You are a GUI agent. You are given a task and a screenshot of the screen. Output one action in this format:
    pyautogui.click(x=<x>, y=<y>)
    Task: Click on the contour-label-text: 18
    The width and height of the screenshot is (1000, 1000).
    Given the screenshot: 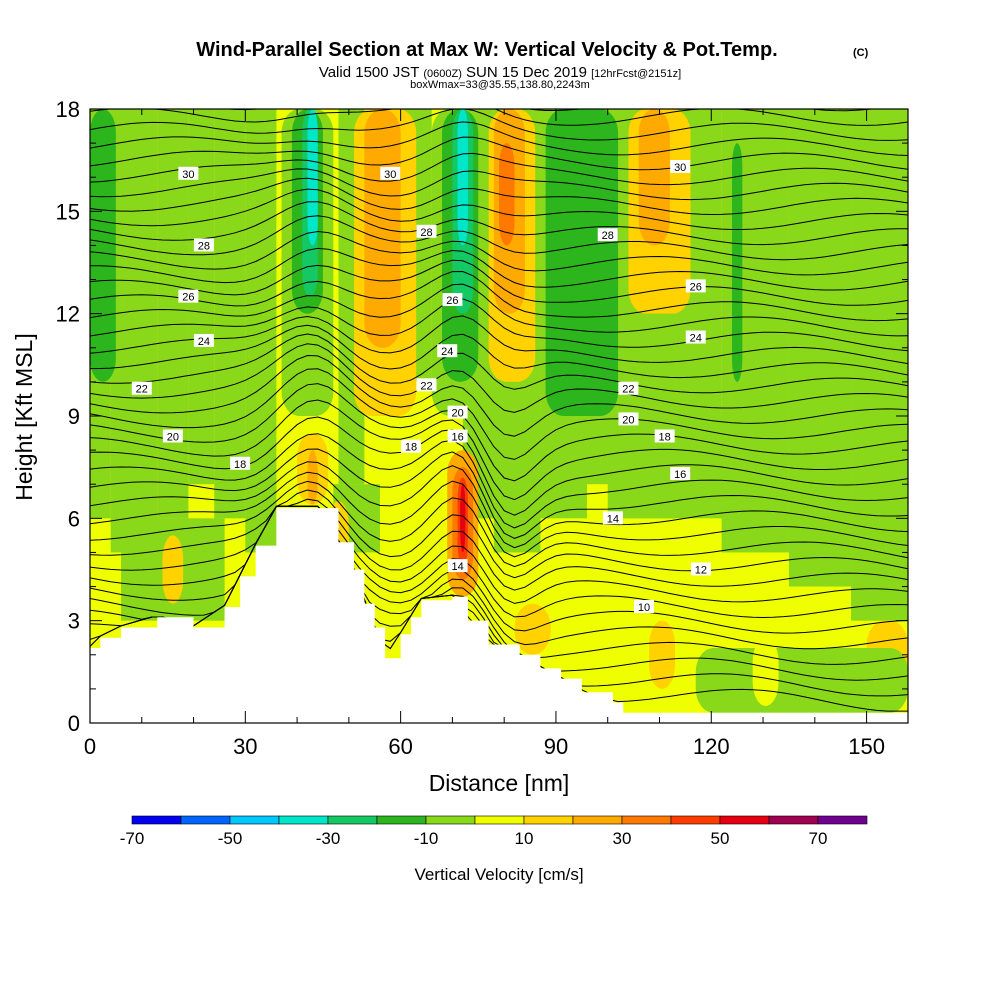 What is the action you would take?
    pyautogui.click(x=665, y=437)
    